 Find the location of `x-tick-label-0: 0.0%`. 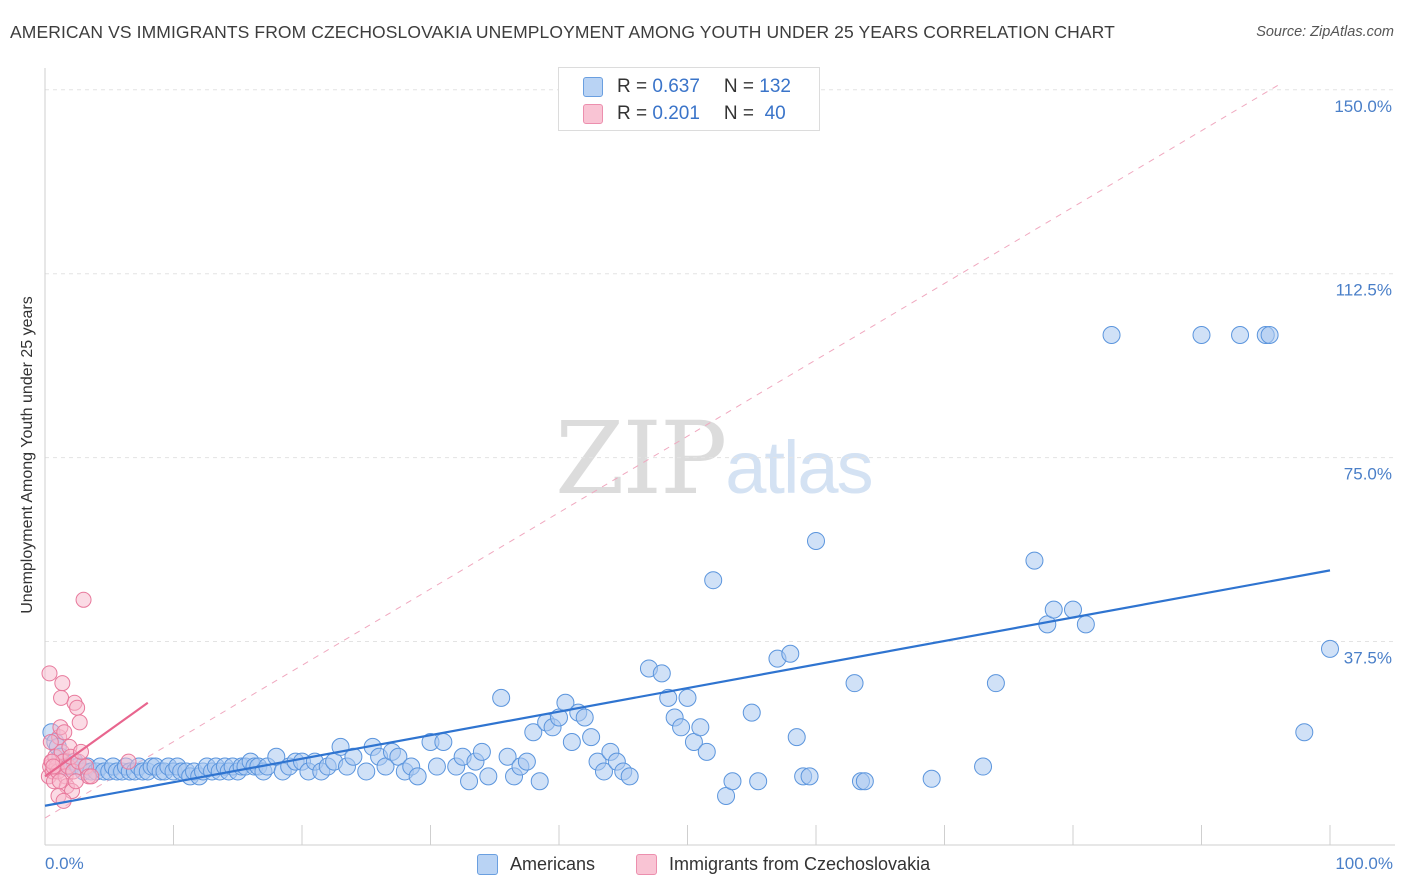

x-tick-label-0: 0.0% is located at coordinates (64, 863).